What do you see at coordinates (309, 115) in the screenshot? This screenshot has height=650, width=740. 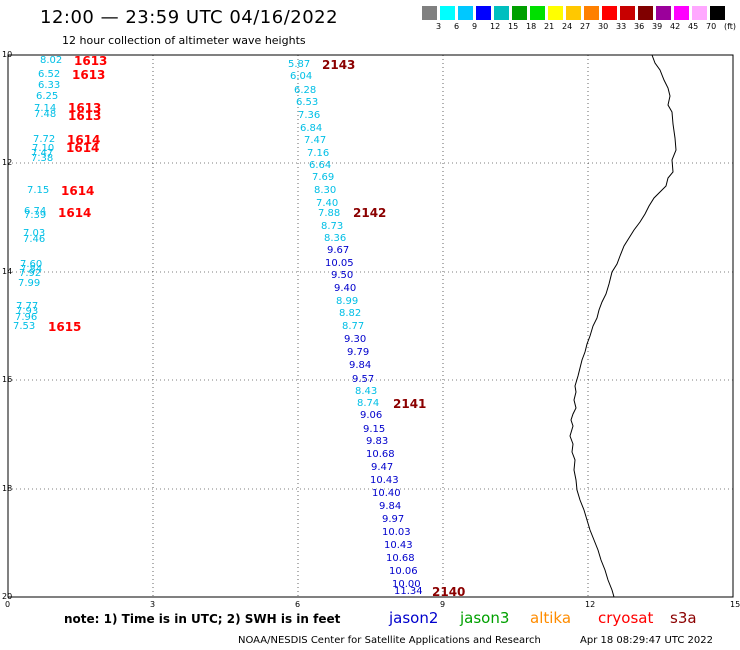 I see `wave-height-label: 7.36` at bounding box center [309, 115].